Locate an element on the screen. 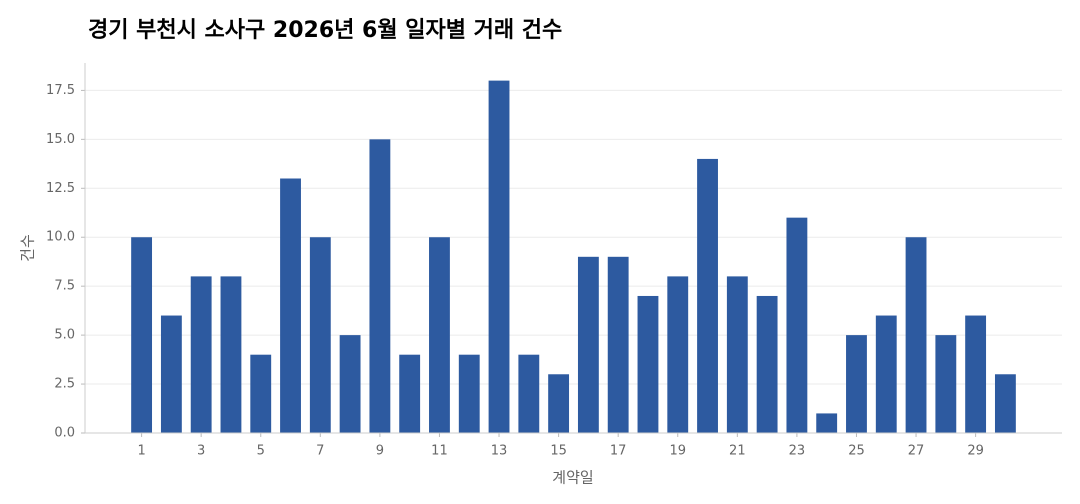 This screenshot has height=504, width=1080. y-tick-label: 15.0 is located at coordinates (60, 139).